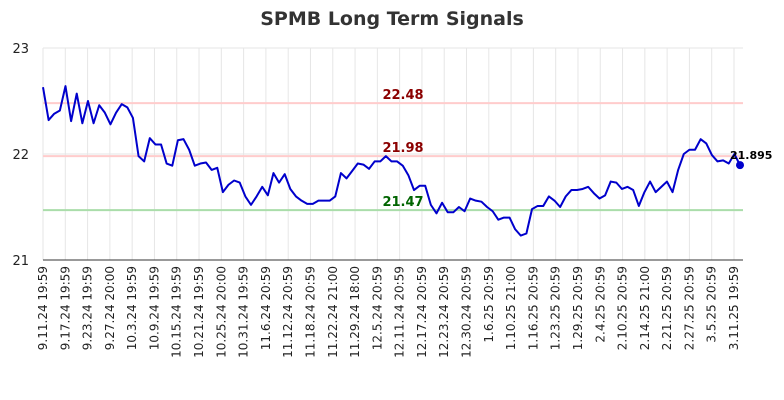 The image size is (784, 400). Describe the element at coordinates (400, 312) in the screenshot. I see `x-tick-label: 12.11.24 20:59` at that location.